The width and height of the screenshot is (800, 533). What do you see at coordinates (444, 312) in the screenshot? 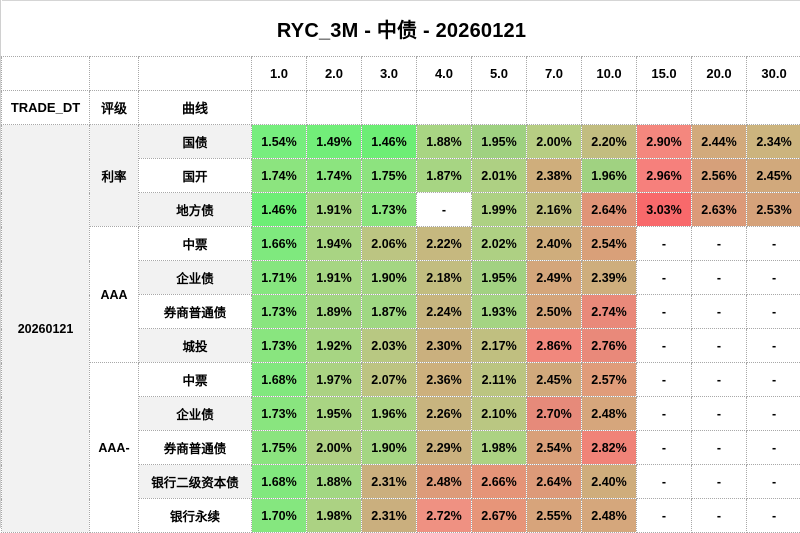
I see `value-cell: 2.24%` at bounding box center [444, 312].